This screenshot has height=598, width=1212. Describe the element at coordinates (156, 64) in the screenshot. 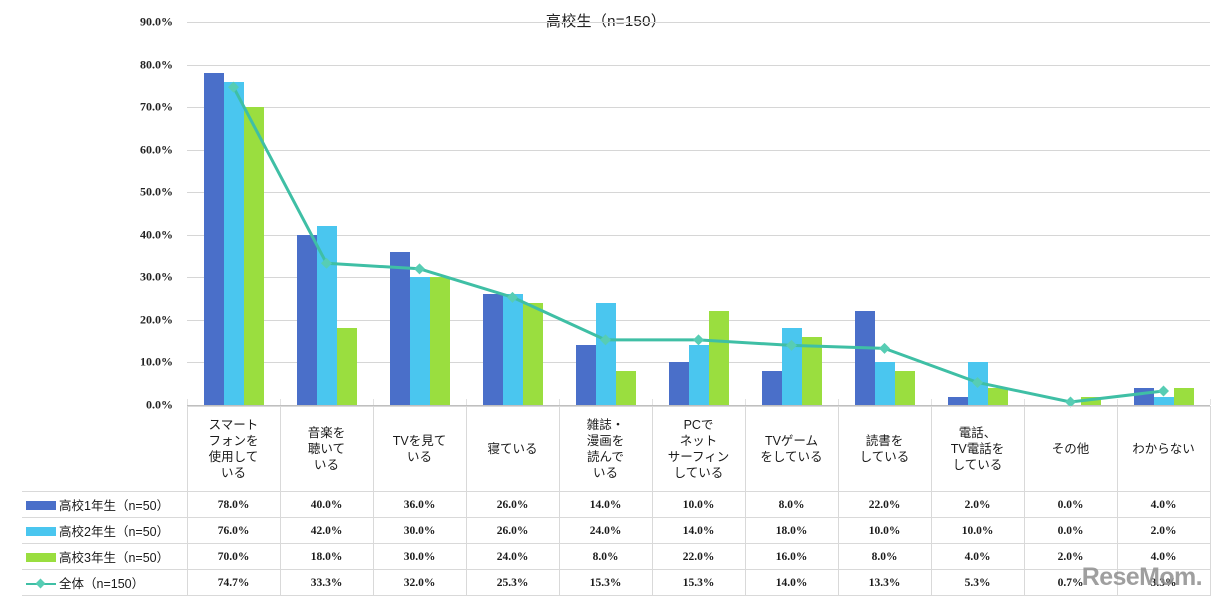

I see `y-axis-tick-label: 80.0%` at that location.